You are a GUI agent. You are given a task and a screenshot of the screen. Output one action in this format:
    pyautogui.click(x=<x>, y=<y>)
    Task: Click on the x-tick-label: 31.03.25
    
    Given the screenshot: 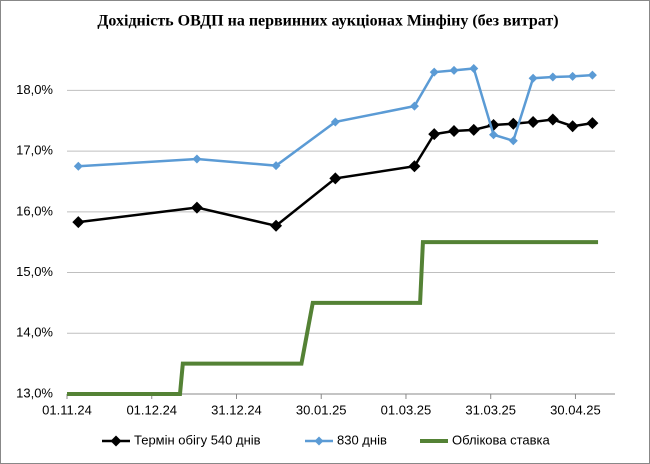 What is the action you would take?
    pyautogui.click(x=490, y=409)
    